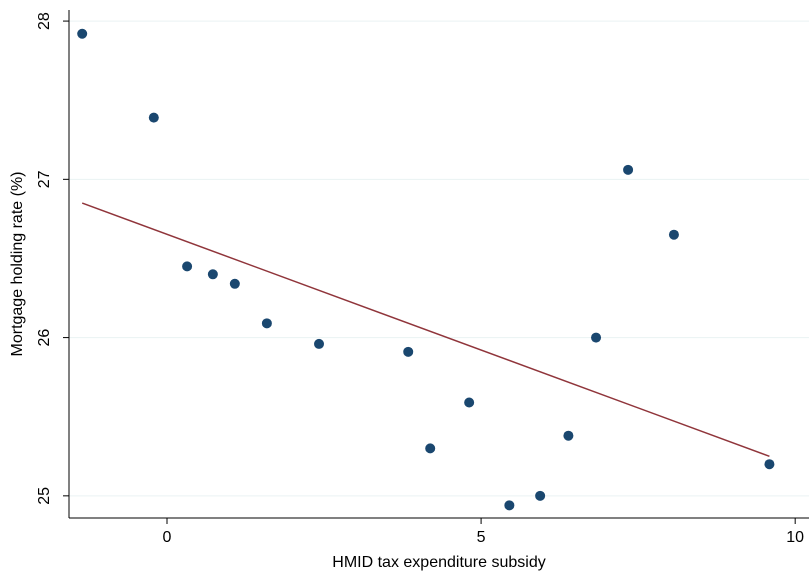 This screenshot has height=576, width=809. Describe the element at coordinates (44, 338) in the screenshot. I see `y-tick-label: 26` at that location.